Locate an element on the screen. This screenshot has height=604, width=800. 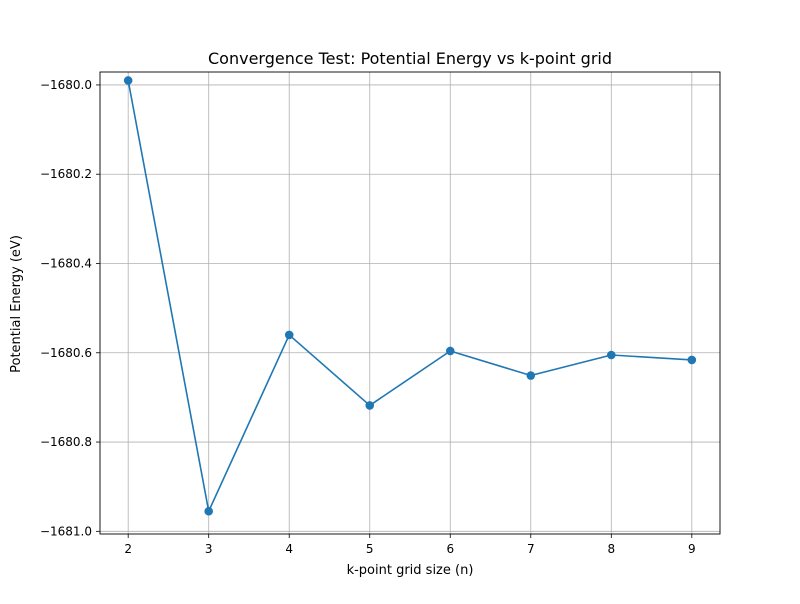
x-tick-label: 5 is located at coordinates (370, 549).